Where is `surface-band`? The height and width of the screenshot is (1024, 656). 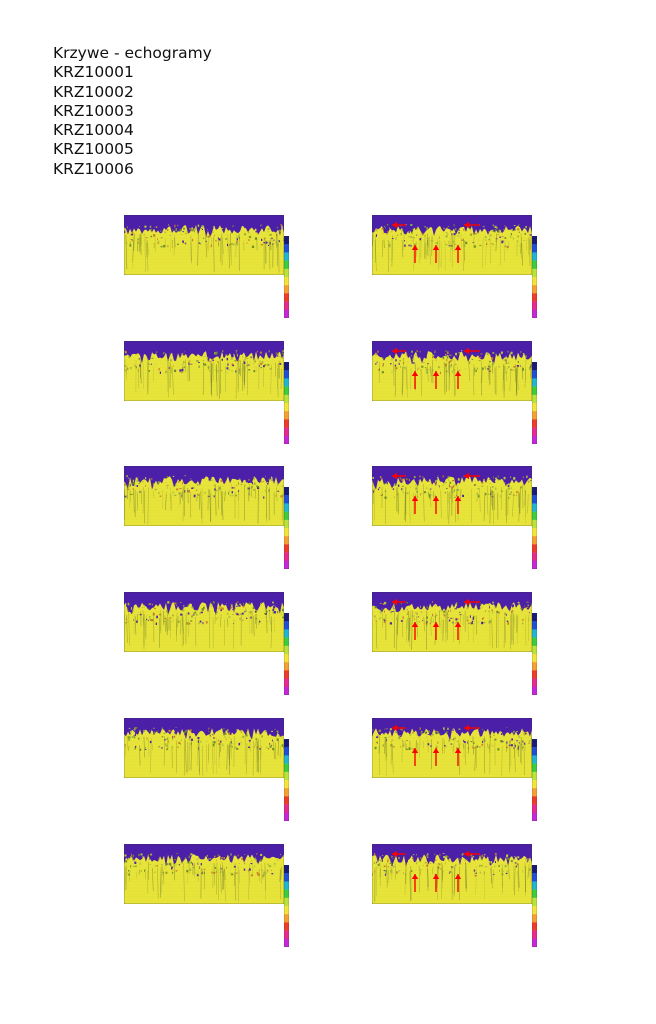
surface-band is located at coordinates (204, 352).